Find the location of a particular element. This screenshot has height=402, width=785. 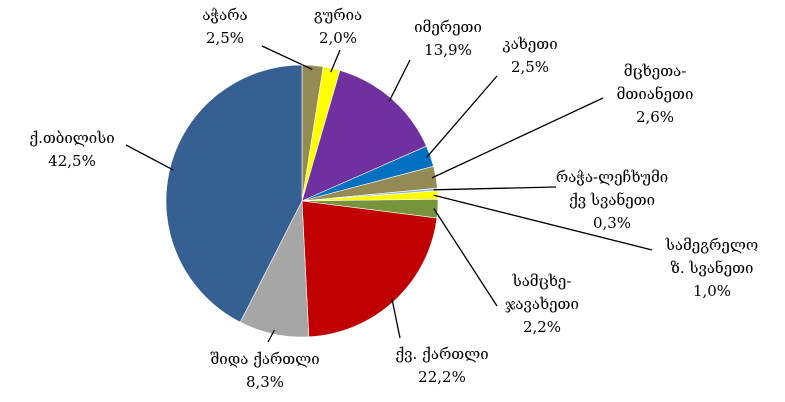

slice-label: შიდა ქართლი is located at coordinates (264, 359).